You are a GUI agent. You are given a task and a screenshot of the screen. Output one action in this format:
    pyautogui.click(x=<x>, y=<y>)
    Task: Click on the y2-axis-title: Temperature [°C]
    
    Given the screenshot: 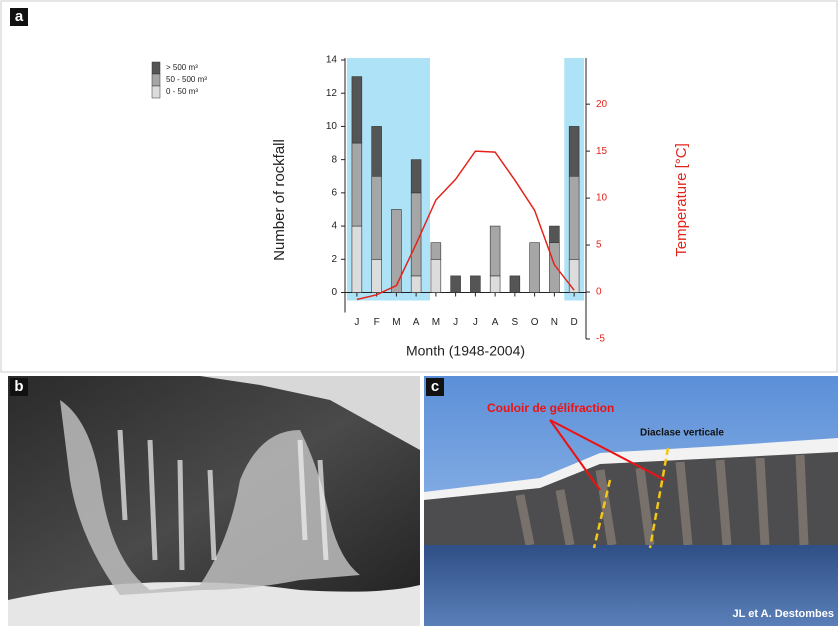 What is the action you would take?
    pyautogui.click(x=681, y=200)
    